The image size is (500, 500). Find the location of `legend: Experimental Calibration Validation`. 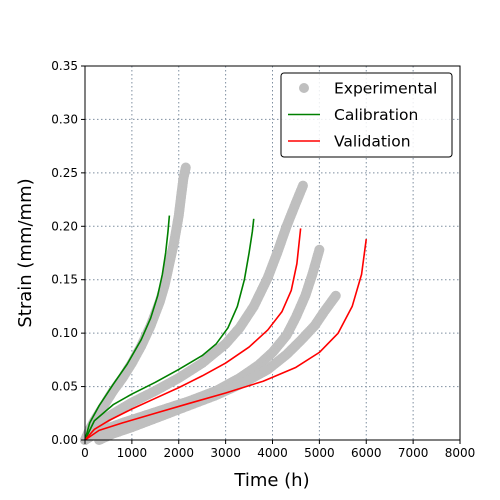

legend: Experimental Calibration Validation is located at coordinates (366, 115).